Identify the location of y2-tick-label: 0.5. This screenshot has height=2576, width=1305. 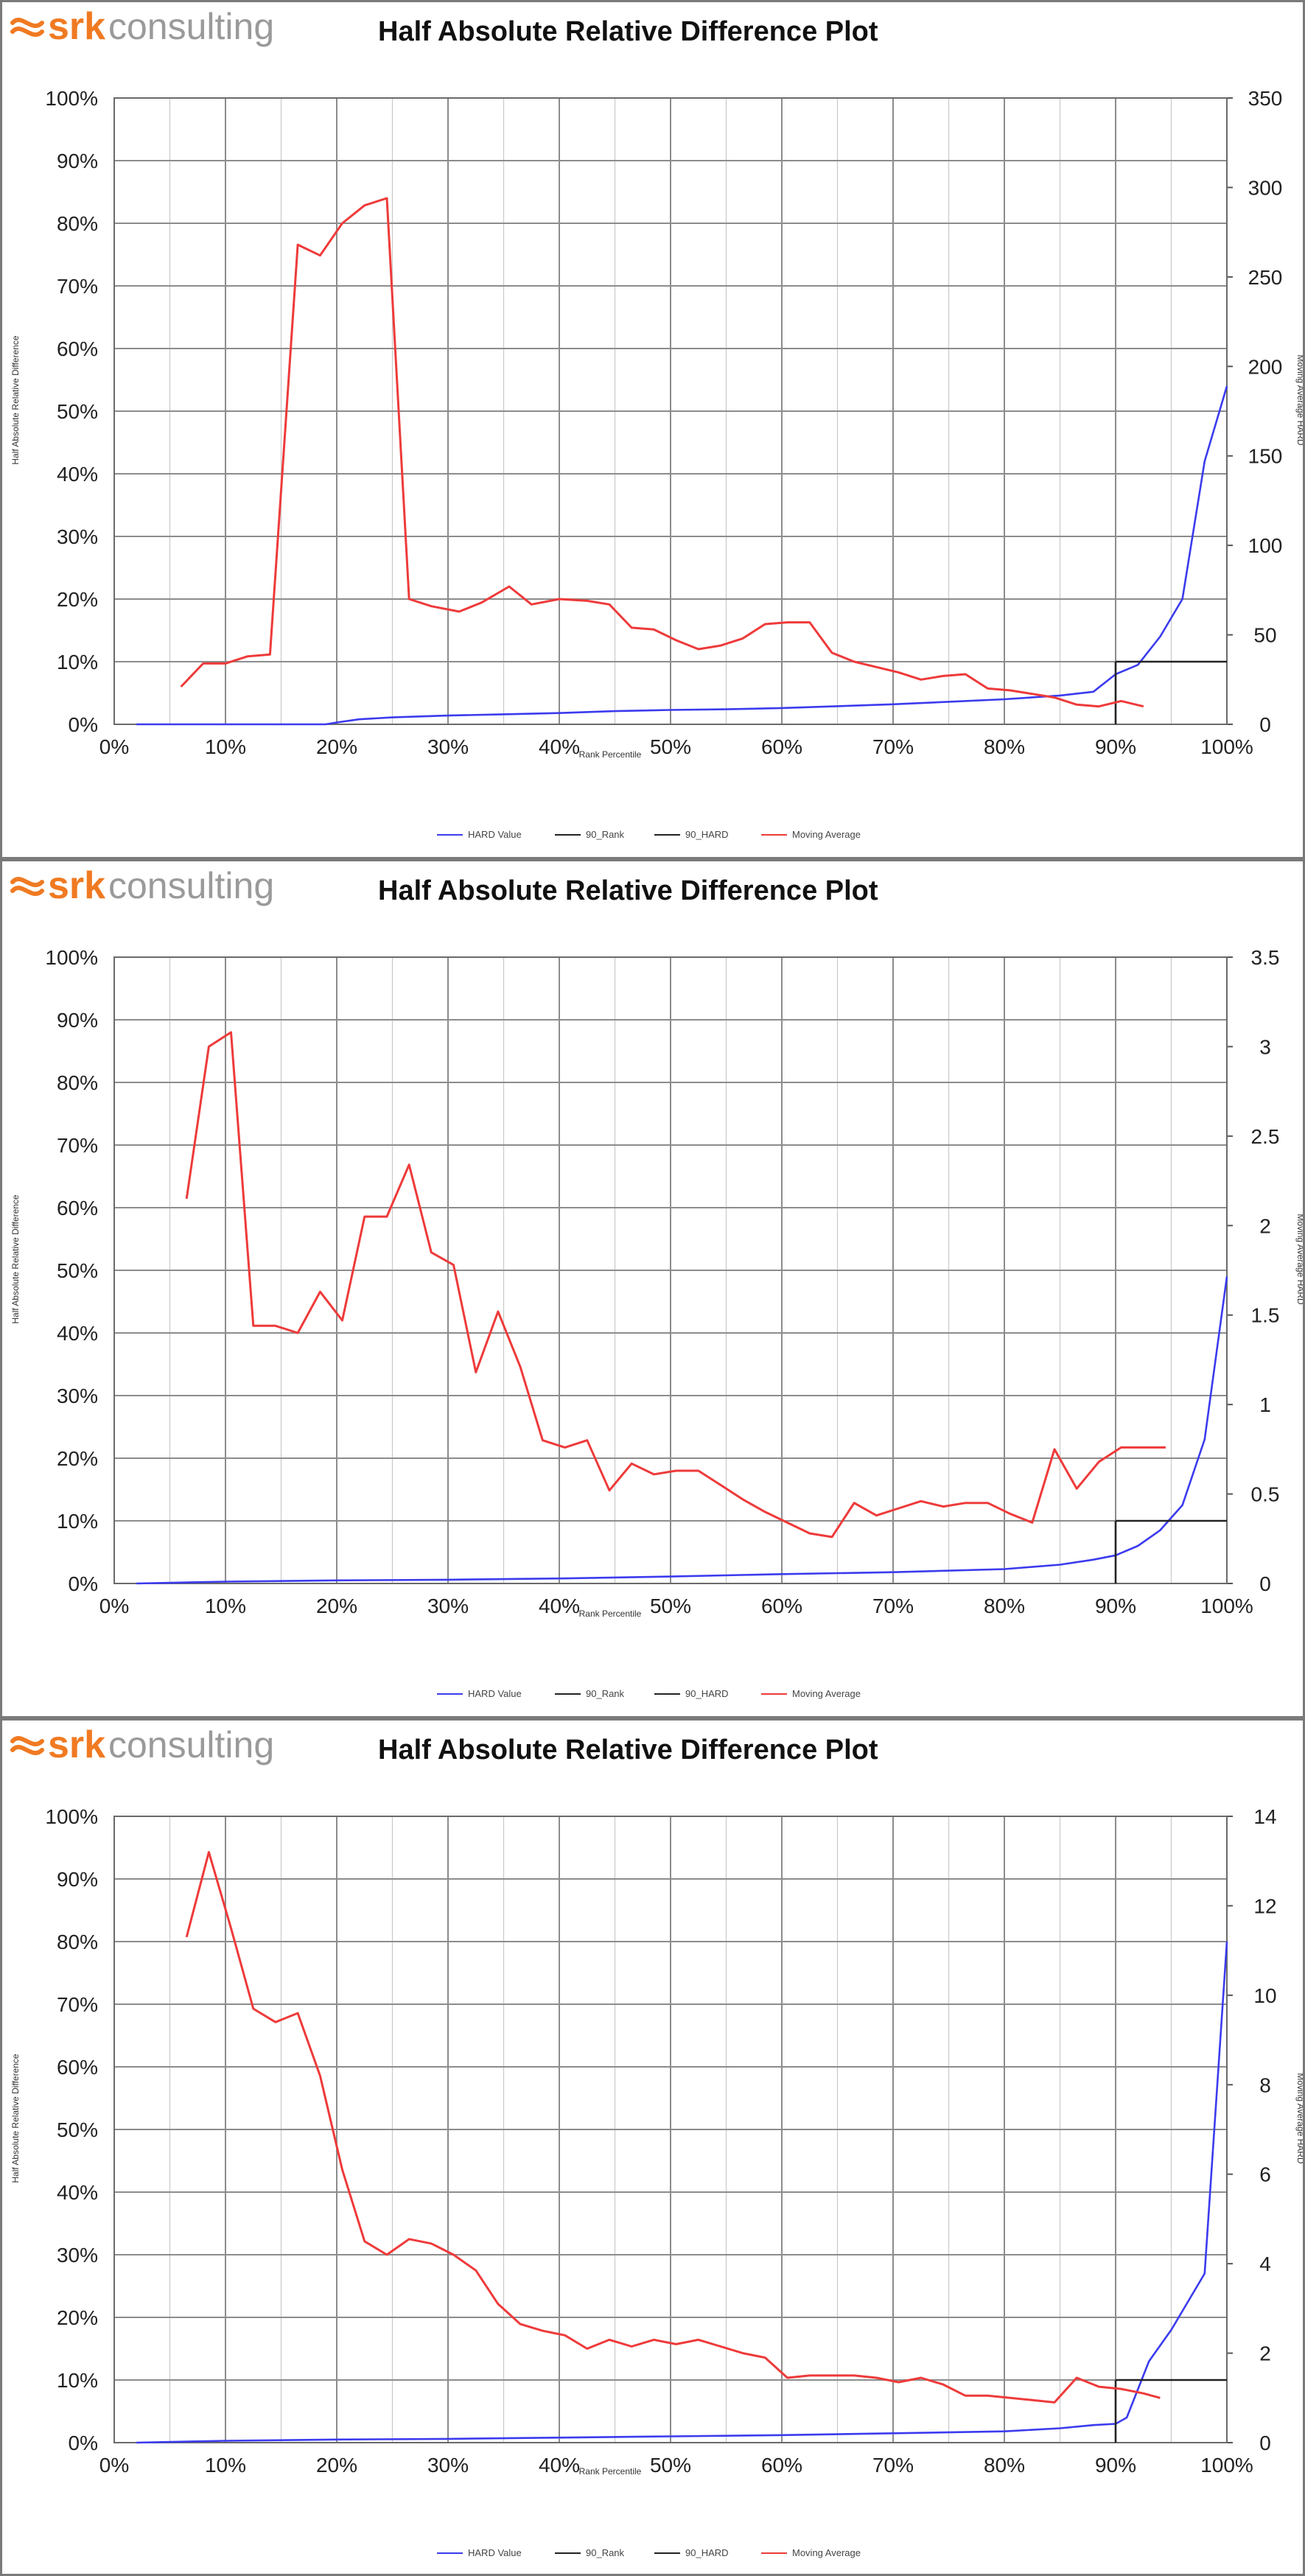
(1265, 1494).